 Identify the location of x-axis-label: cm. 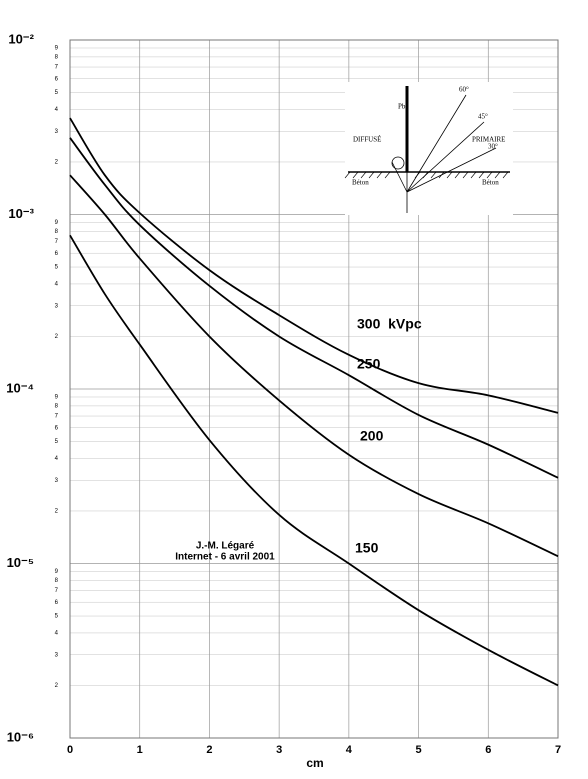
(314, 763).